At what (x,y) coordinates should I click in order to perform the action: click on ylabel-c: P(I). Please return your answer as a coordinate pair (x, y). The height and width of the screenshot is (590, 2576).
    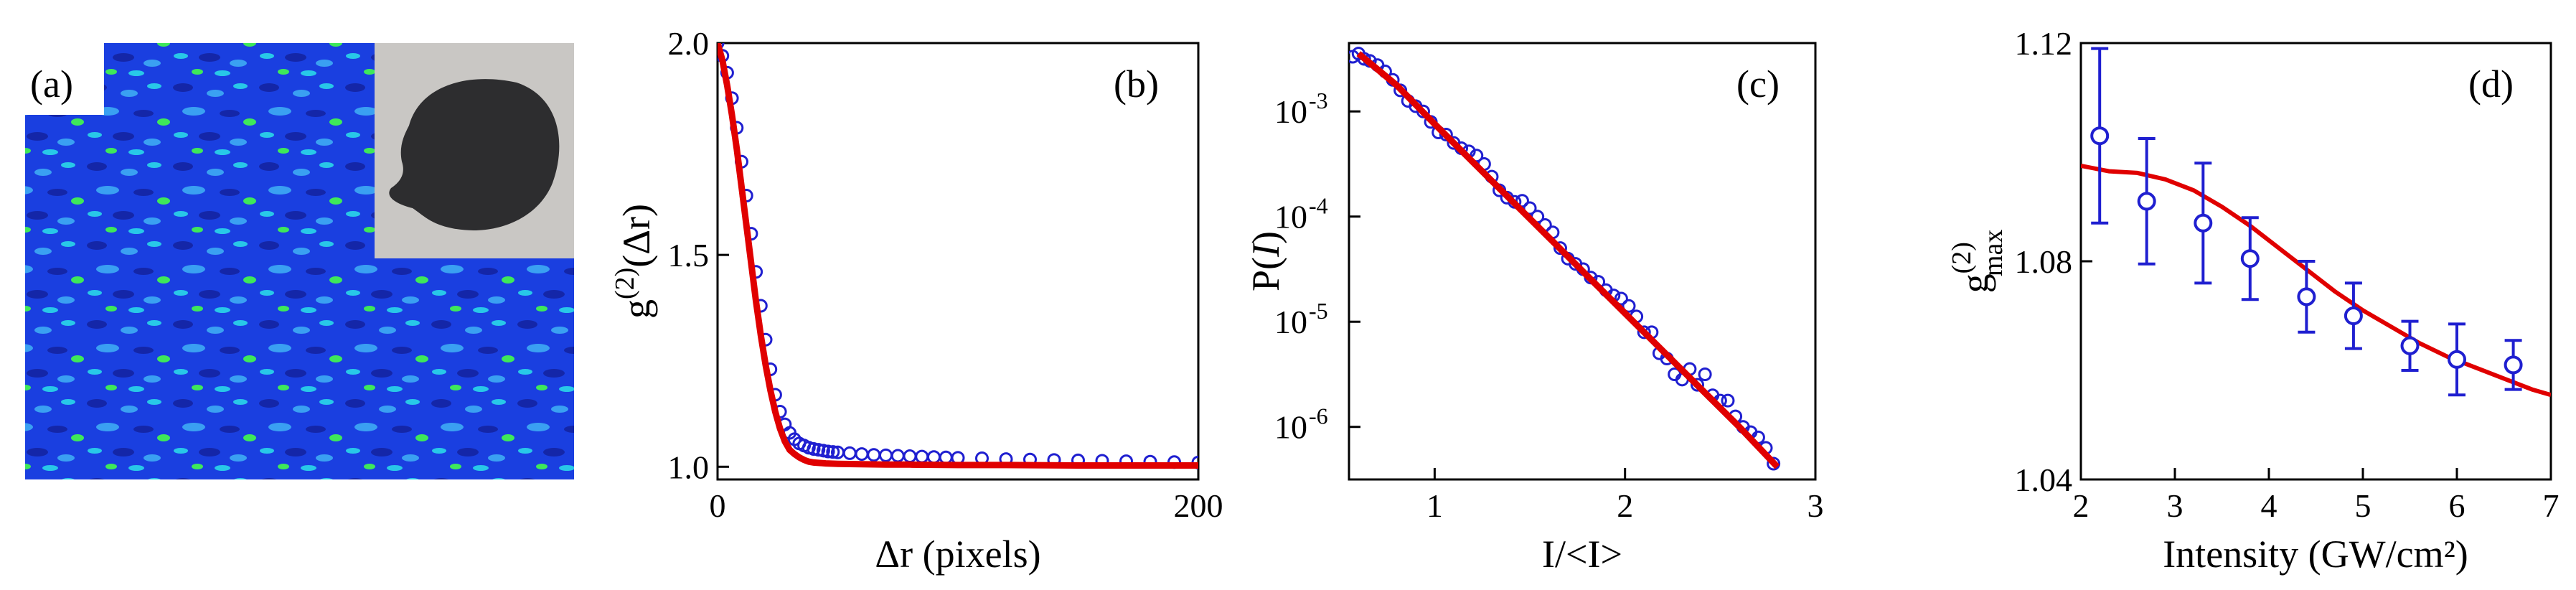
    Looking at the image, I should click on (1265, 261).